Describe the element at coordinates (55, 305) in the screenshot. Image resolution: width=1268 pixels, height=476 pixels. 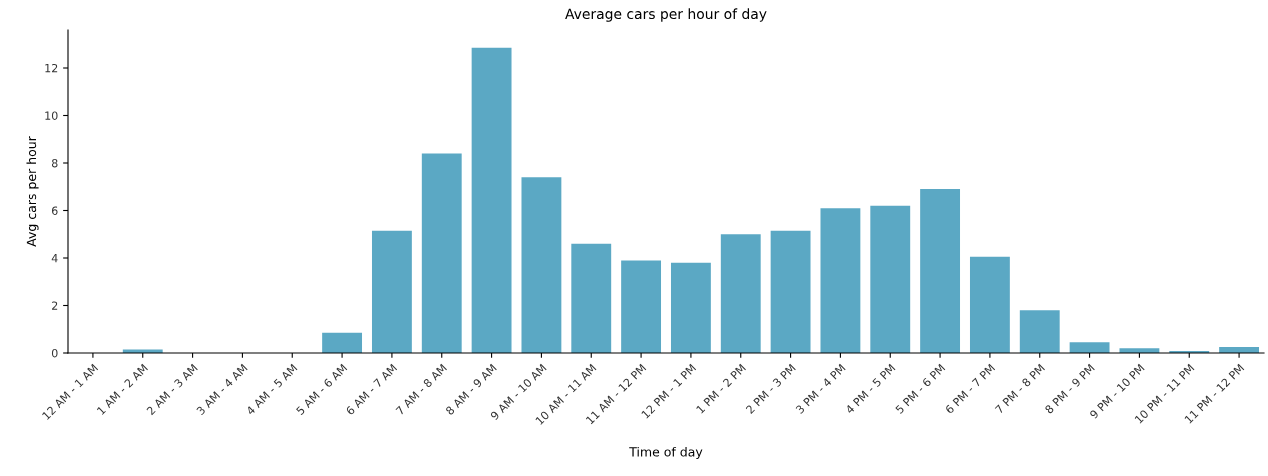
I see `y-tick-label: 2` at that location.